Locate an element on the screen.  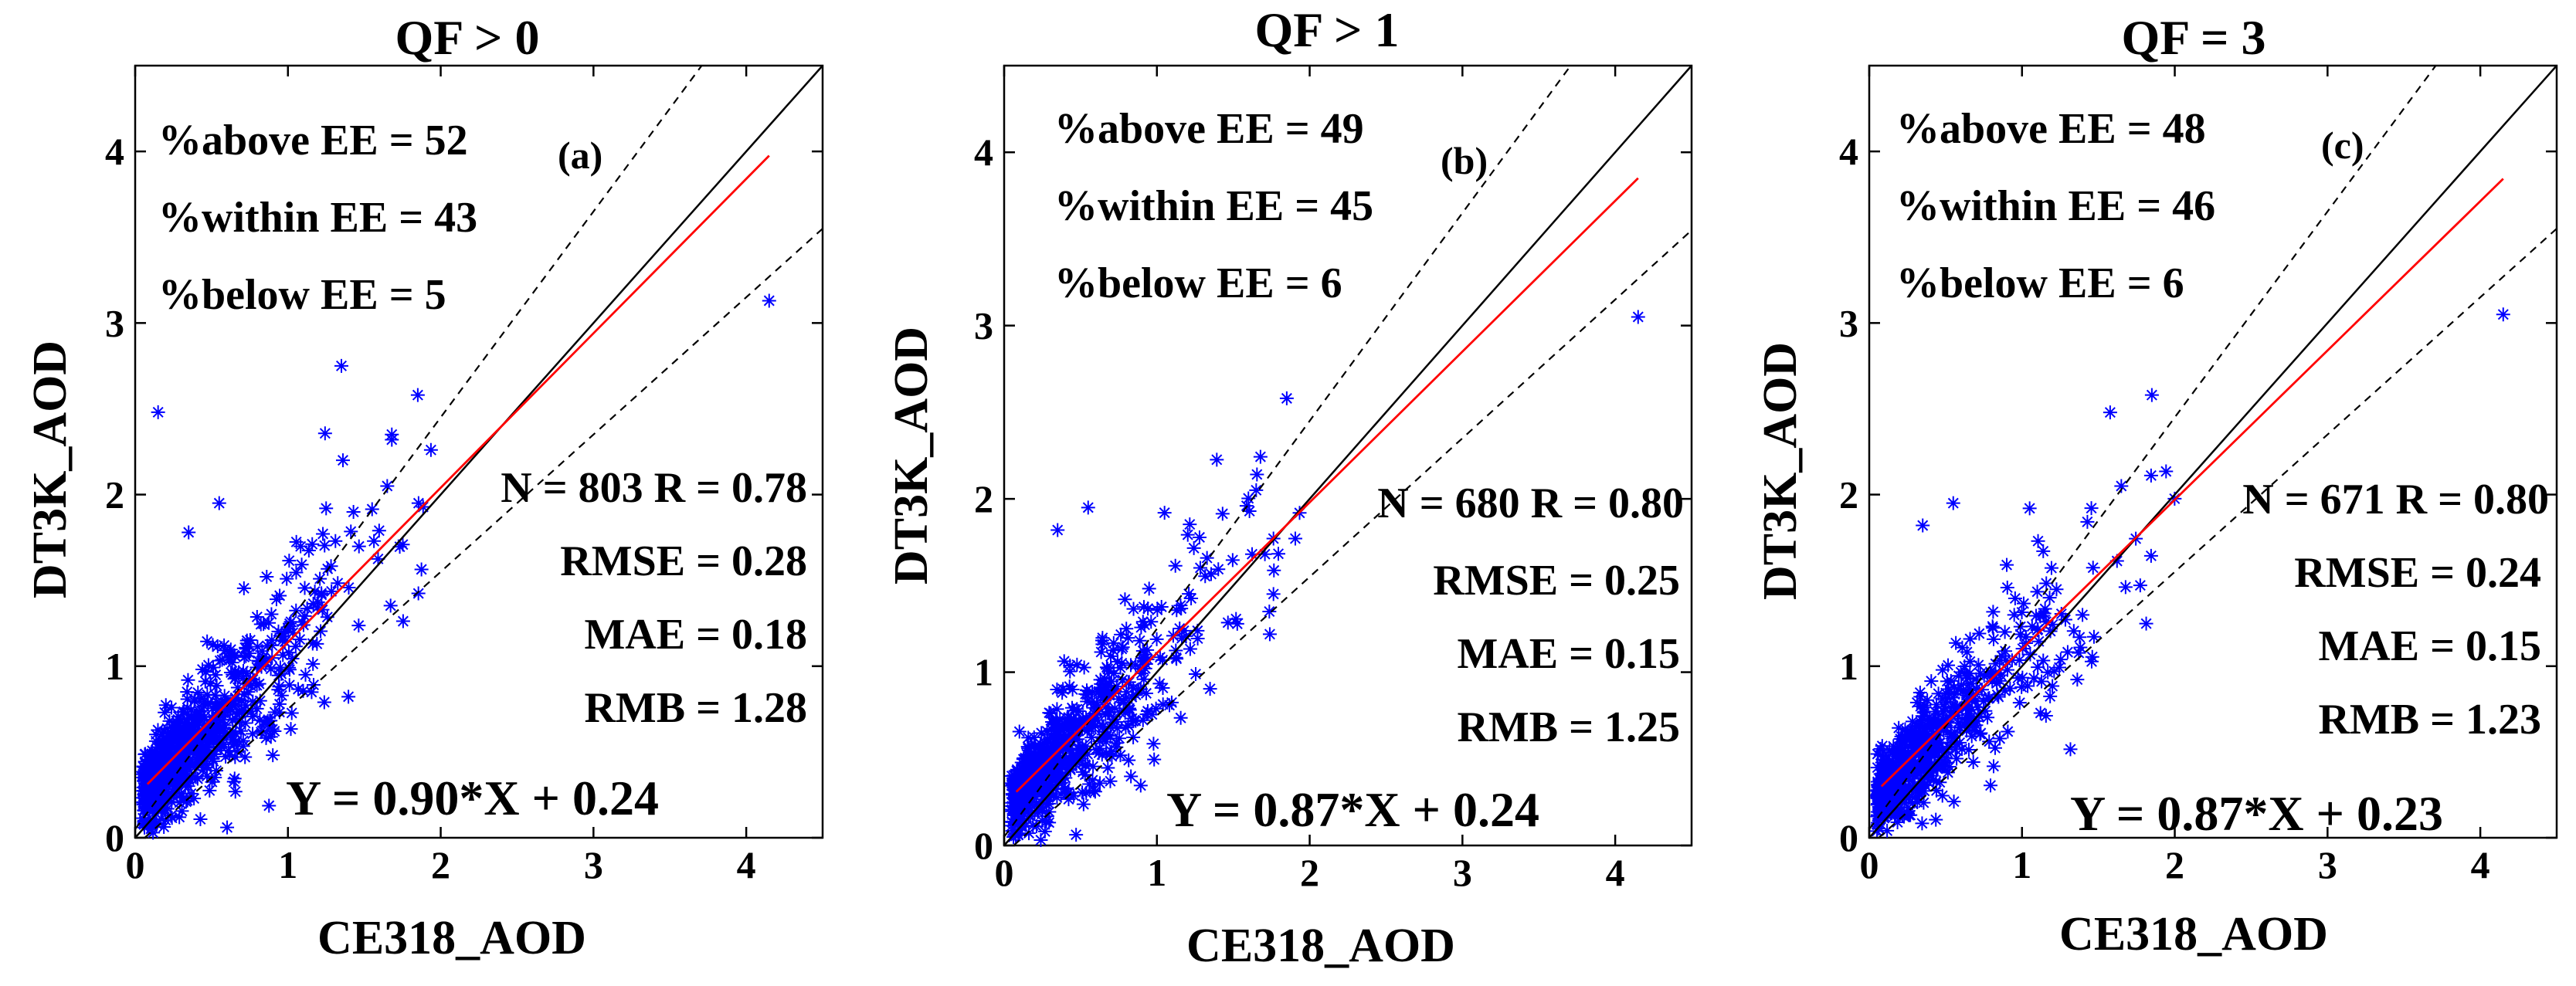
panel-a-xtick-1: 1 is located at coordinates (287, 865).